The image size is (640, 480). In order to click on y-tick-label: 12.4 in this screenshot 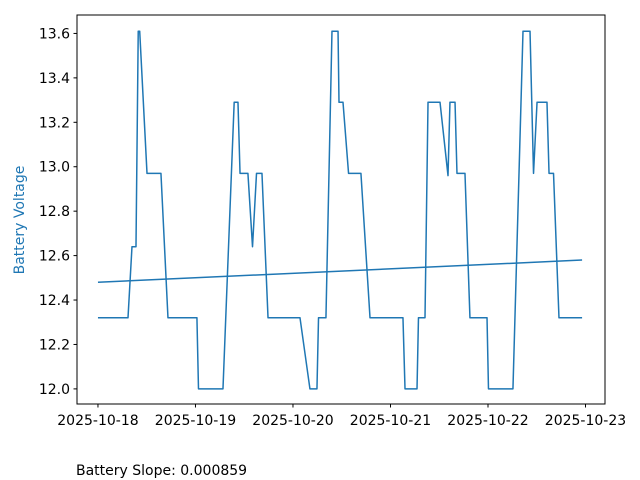, I will do `click(54, 301)`.